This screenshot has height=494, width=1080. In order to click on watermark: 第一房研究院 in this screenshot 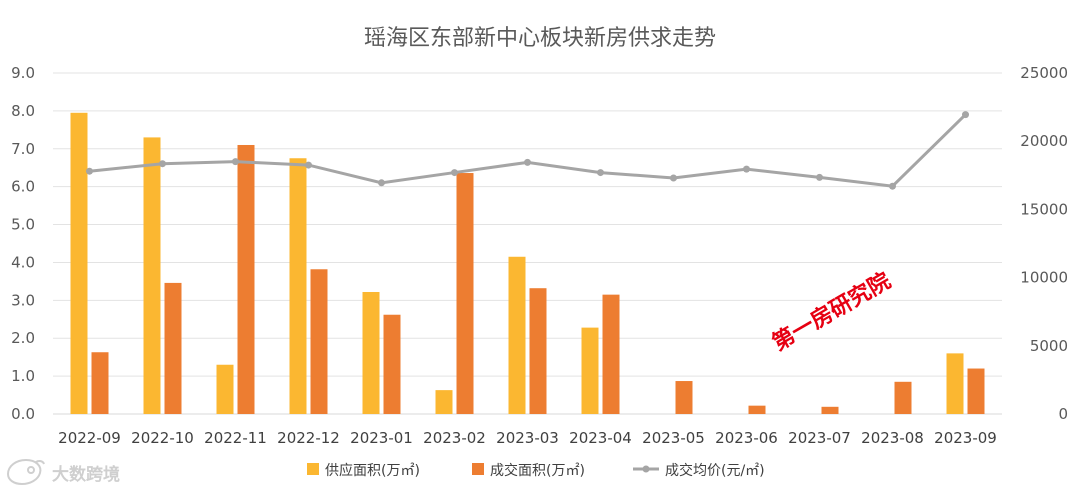, I will do `click(831, 312)`.